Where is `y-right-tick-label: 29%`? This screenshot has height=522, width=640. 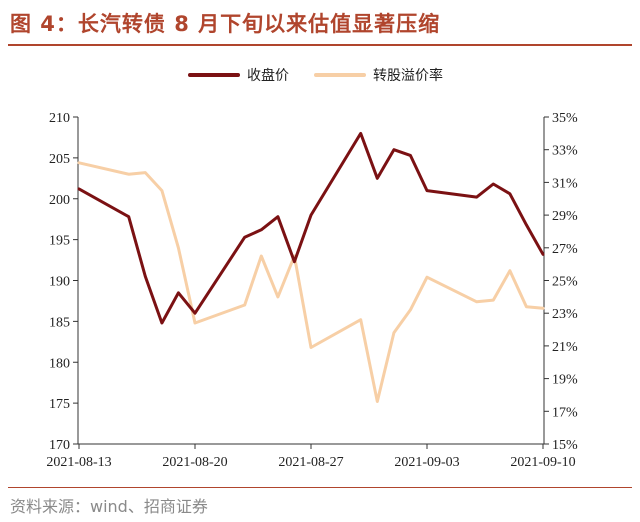
y-right-tick-label: 29% is located at coordinates (565, 216).